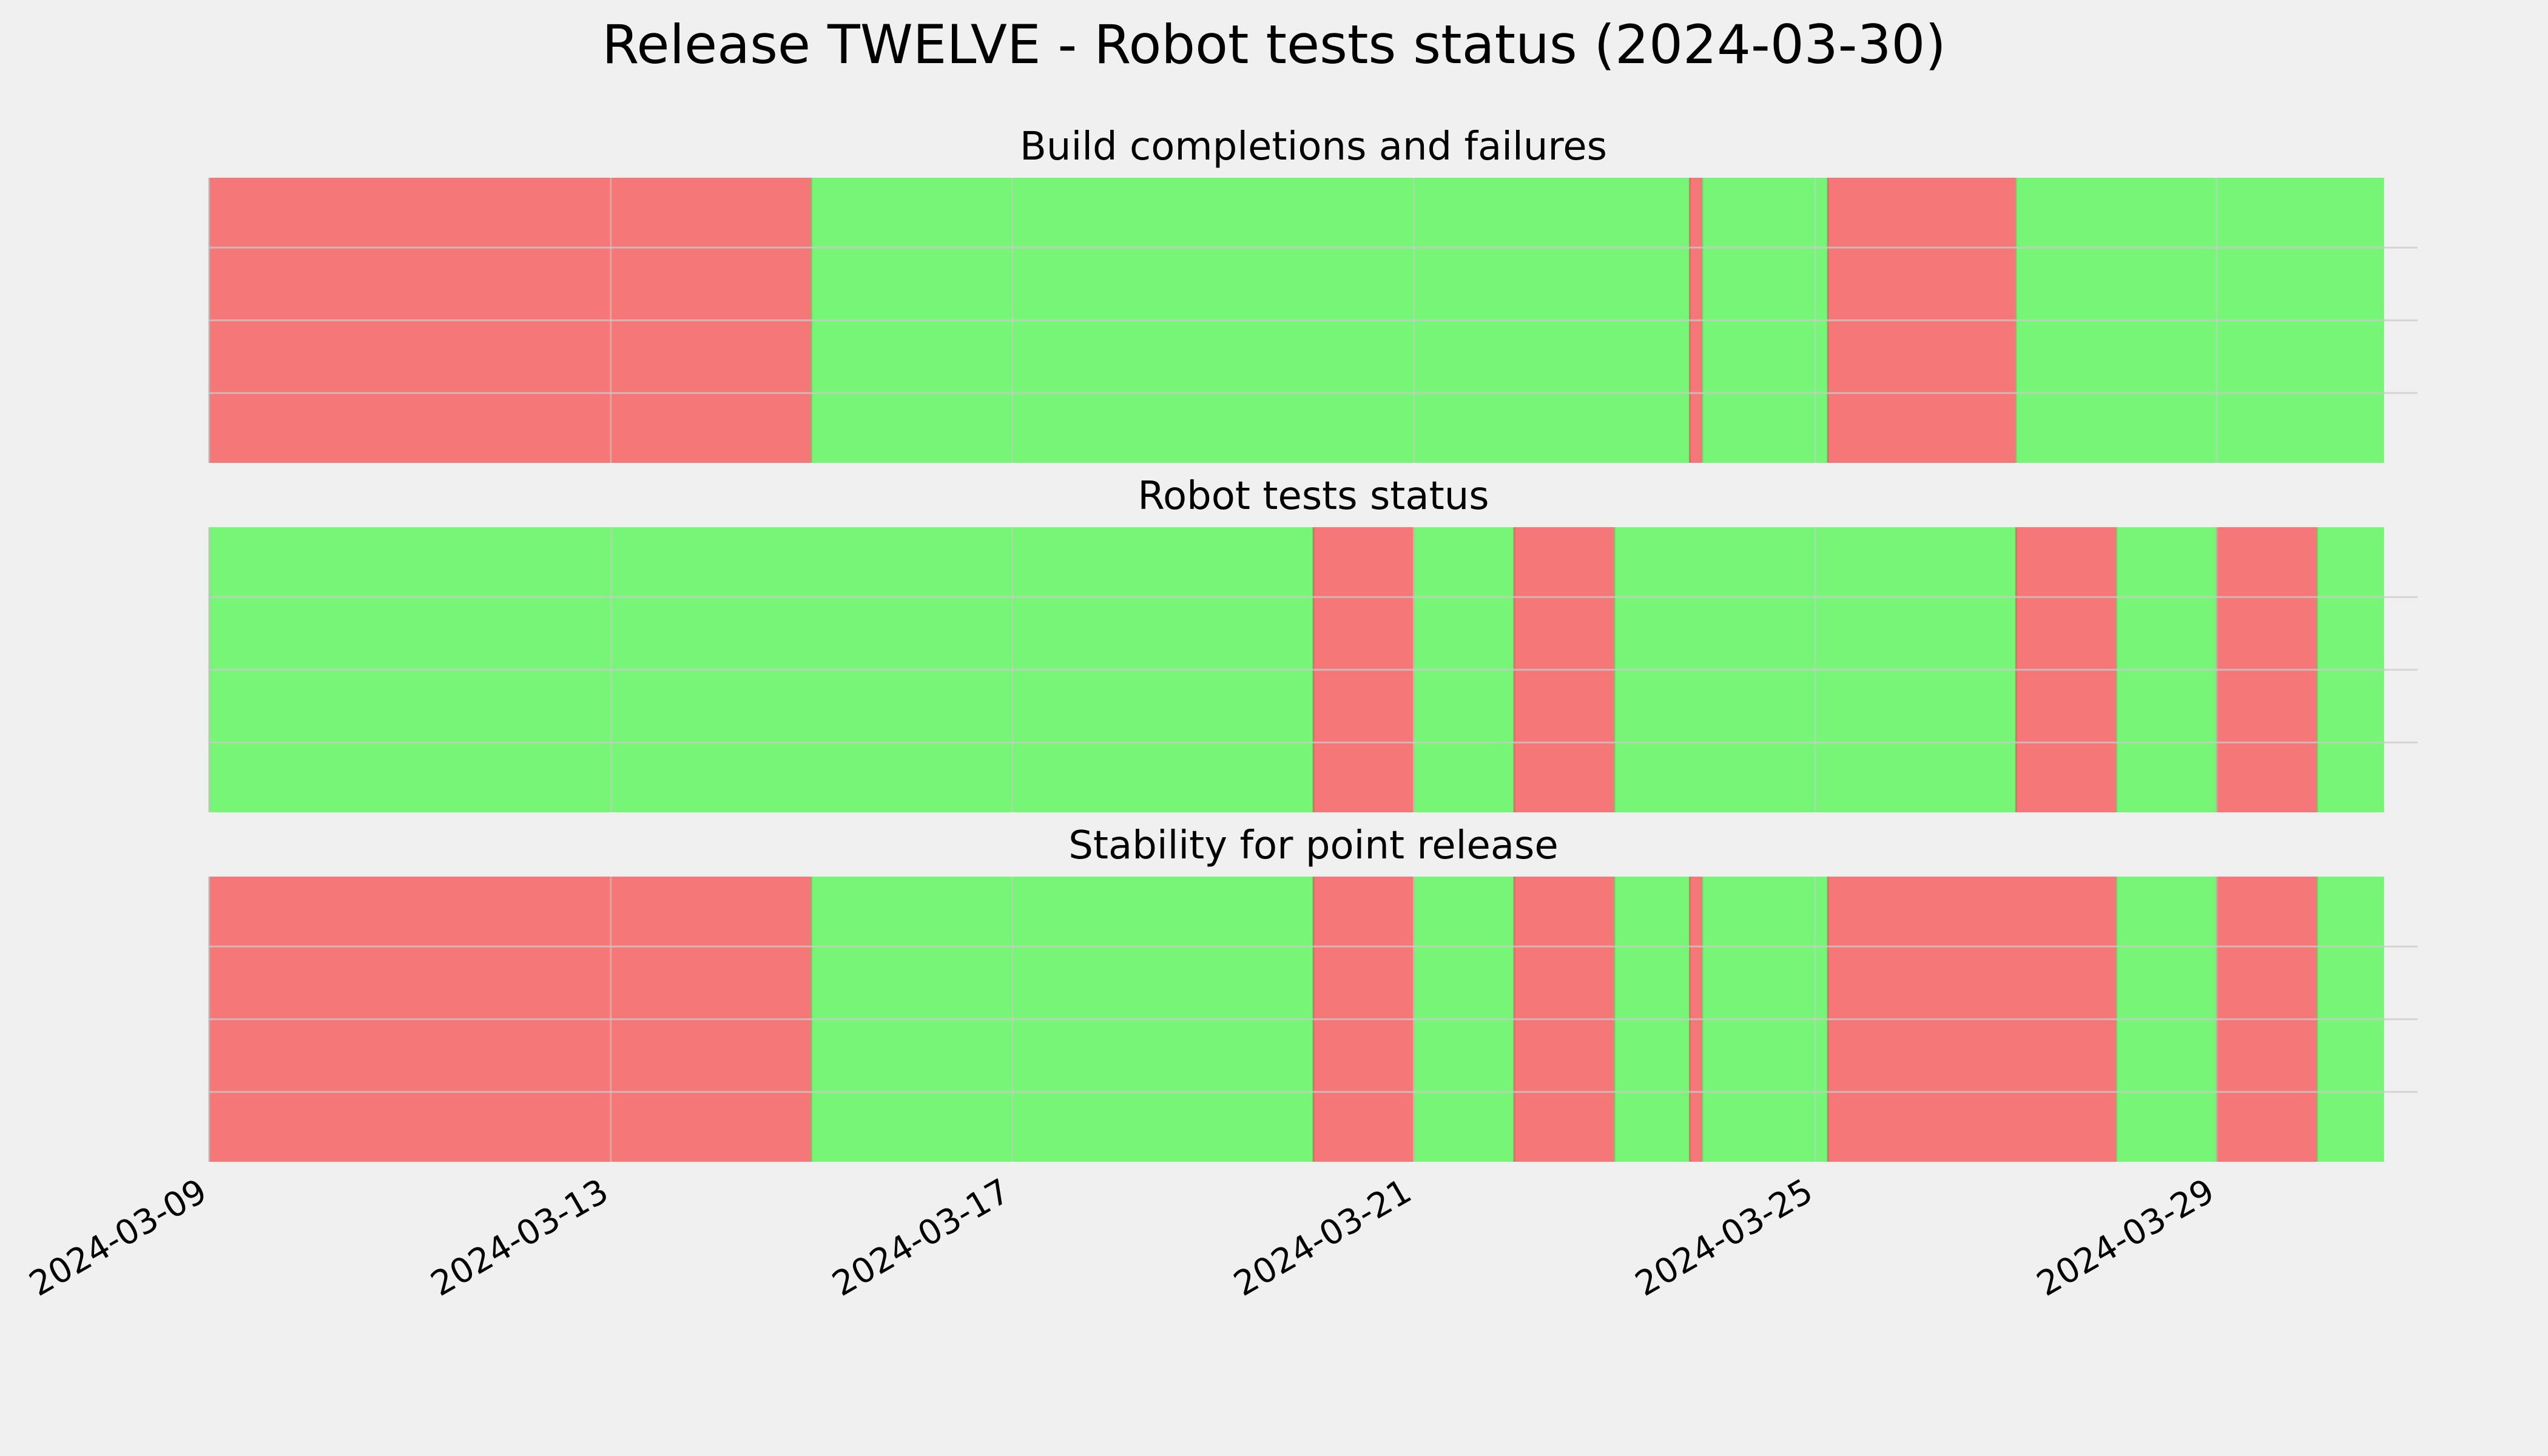 The width and height of the screenshot is (2548, 1456). What do you see at coordinates (1313, 146) in the screenshot?
I see `panel-title: Build completions and failures` at bounding box center [1313, 146].